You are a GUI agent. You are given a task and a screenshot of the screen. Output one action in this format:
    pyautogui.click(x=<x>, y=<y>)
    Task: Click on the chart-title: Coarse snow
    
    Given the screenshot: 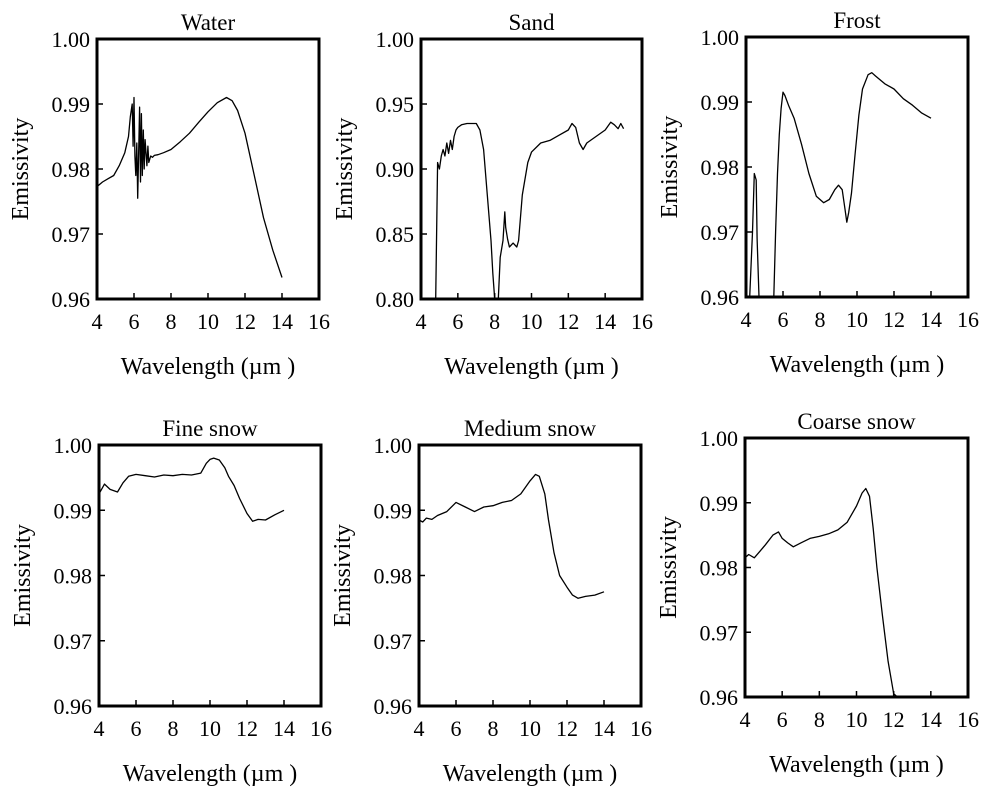 What is the action you would take?
    pyautogui.click(x=856, y=421)
    